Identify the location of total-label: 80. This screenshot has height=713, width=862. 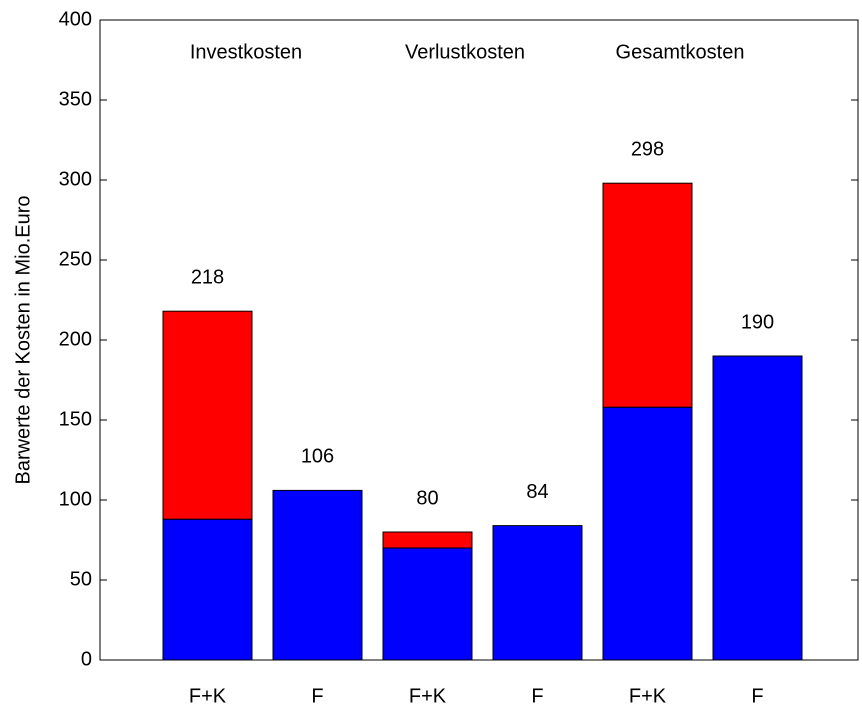
(427, 498).